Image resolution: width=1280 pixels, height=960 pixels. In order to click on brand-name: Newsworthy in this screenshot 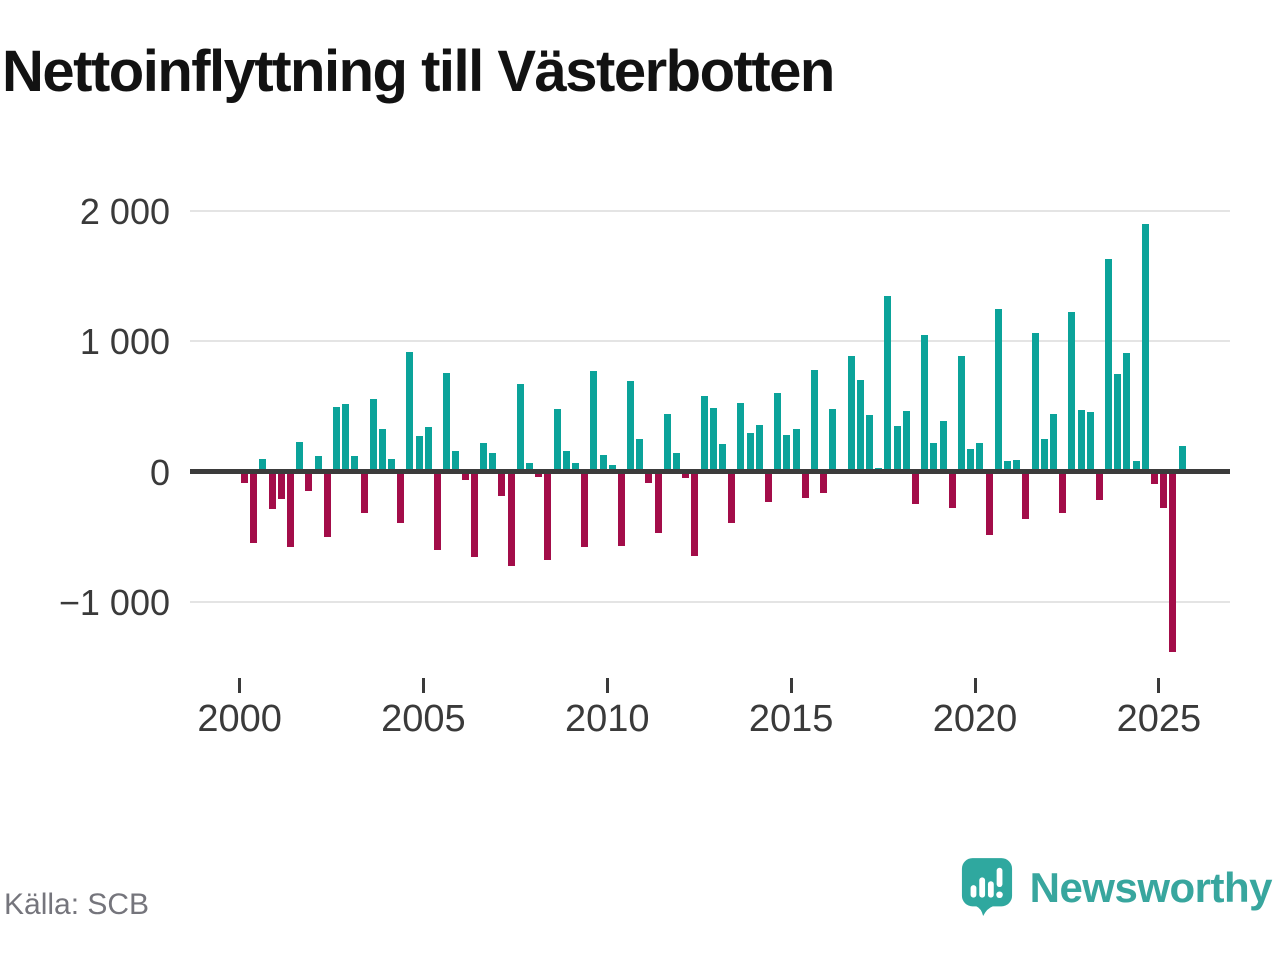, I will do `click(1151, 887)`.